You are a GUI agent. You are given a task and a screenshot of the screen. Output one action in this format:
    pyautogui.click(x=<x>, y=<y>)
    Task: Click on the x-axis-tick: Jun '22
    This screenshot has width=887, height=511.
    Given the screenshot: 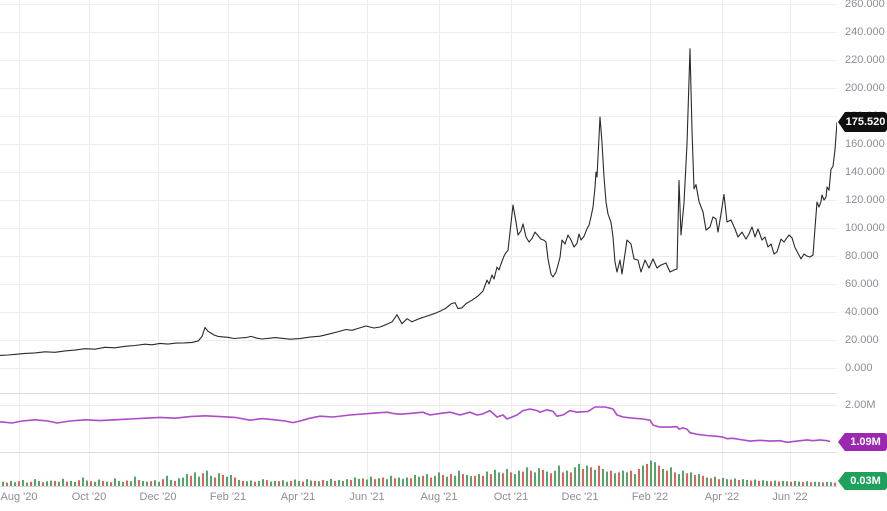 What is the action you would take?
    pyautogui.click(x=790, y=497)
    